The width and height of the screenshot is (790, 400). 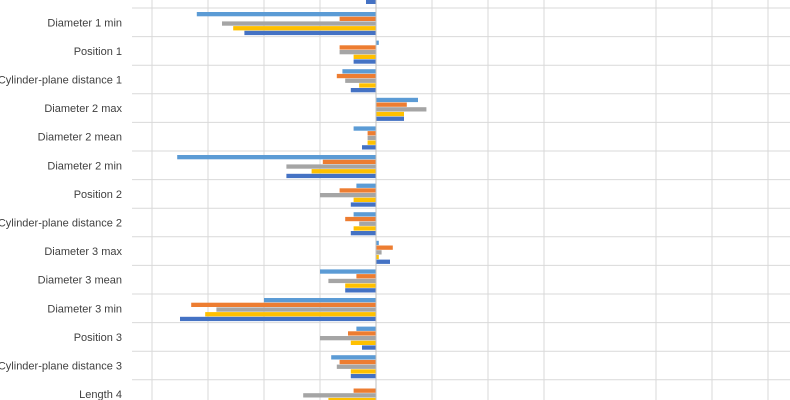 I want to click on category-label-6: Position 2, so click(x=98, y=195).